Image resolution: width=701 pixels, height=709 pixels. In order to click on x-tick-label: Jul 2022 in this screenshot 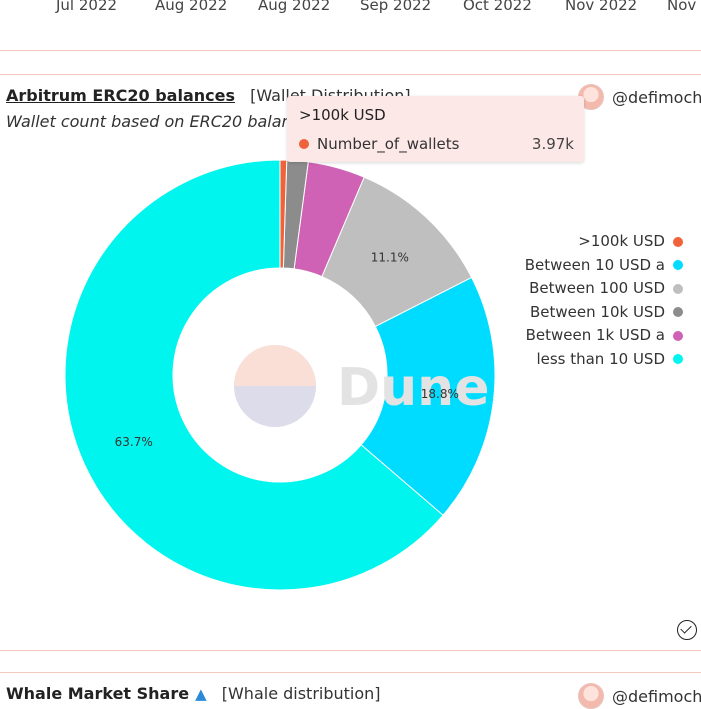, I will do `click(87, 7)`.